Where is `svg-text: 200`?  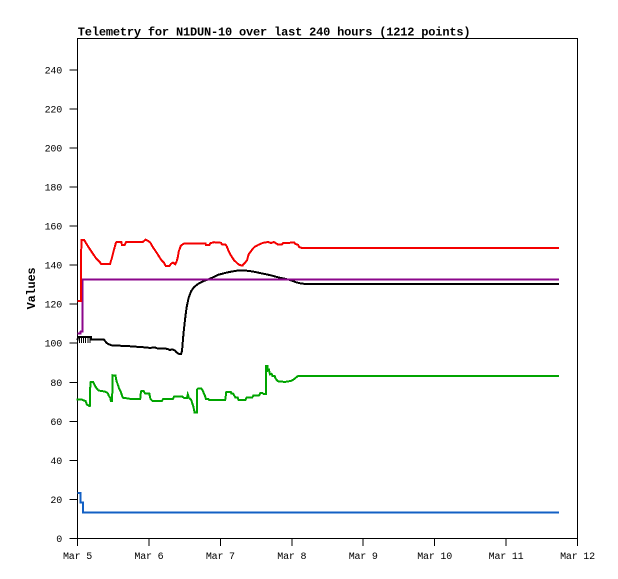 svg-text: 200 is located at coordinates (54, 149).